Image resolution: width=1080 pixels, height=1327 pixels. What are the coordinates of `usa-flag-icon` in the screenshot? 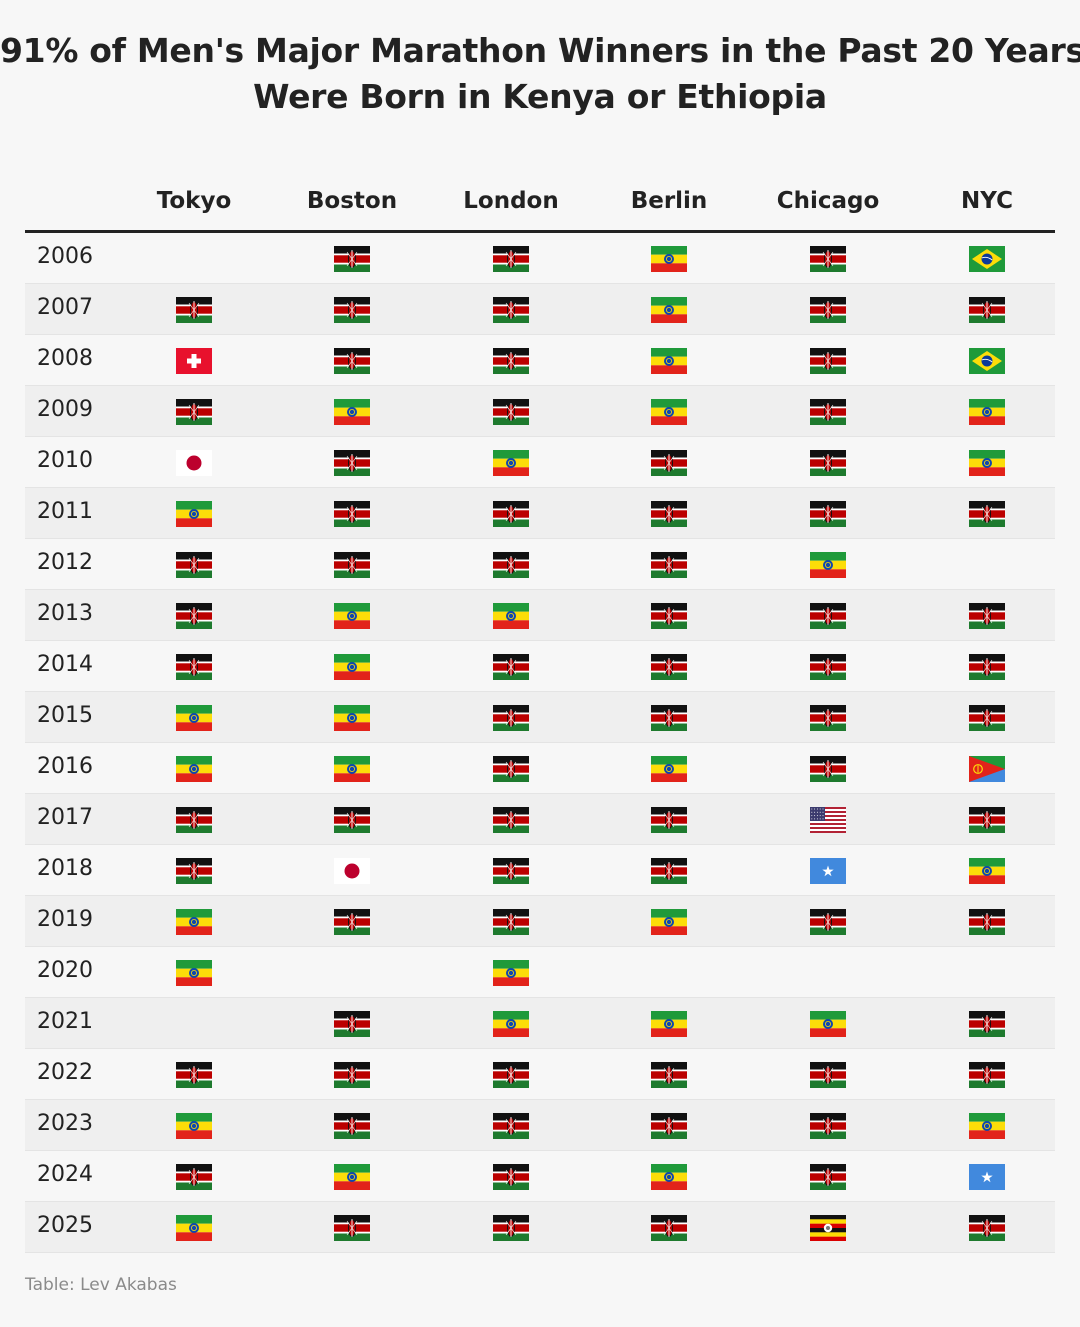 It's located at (828, 820).